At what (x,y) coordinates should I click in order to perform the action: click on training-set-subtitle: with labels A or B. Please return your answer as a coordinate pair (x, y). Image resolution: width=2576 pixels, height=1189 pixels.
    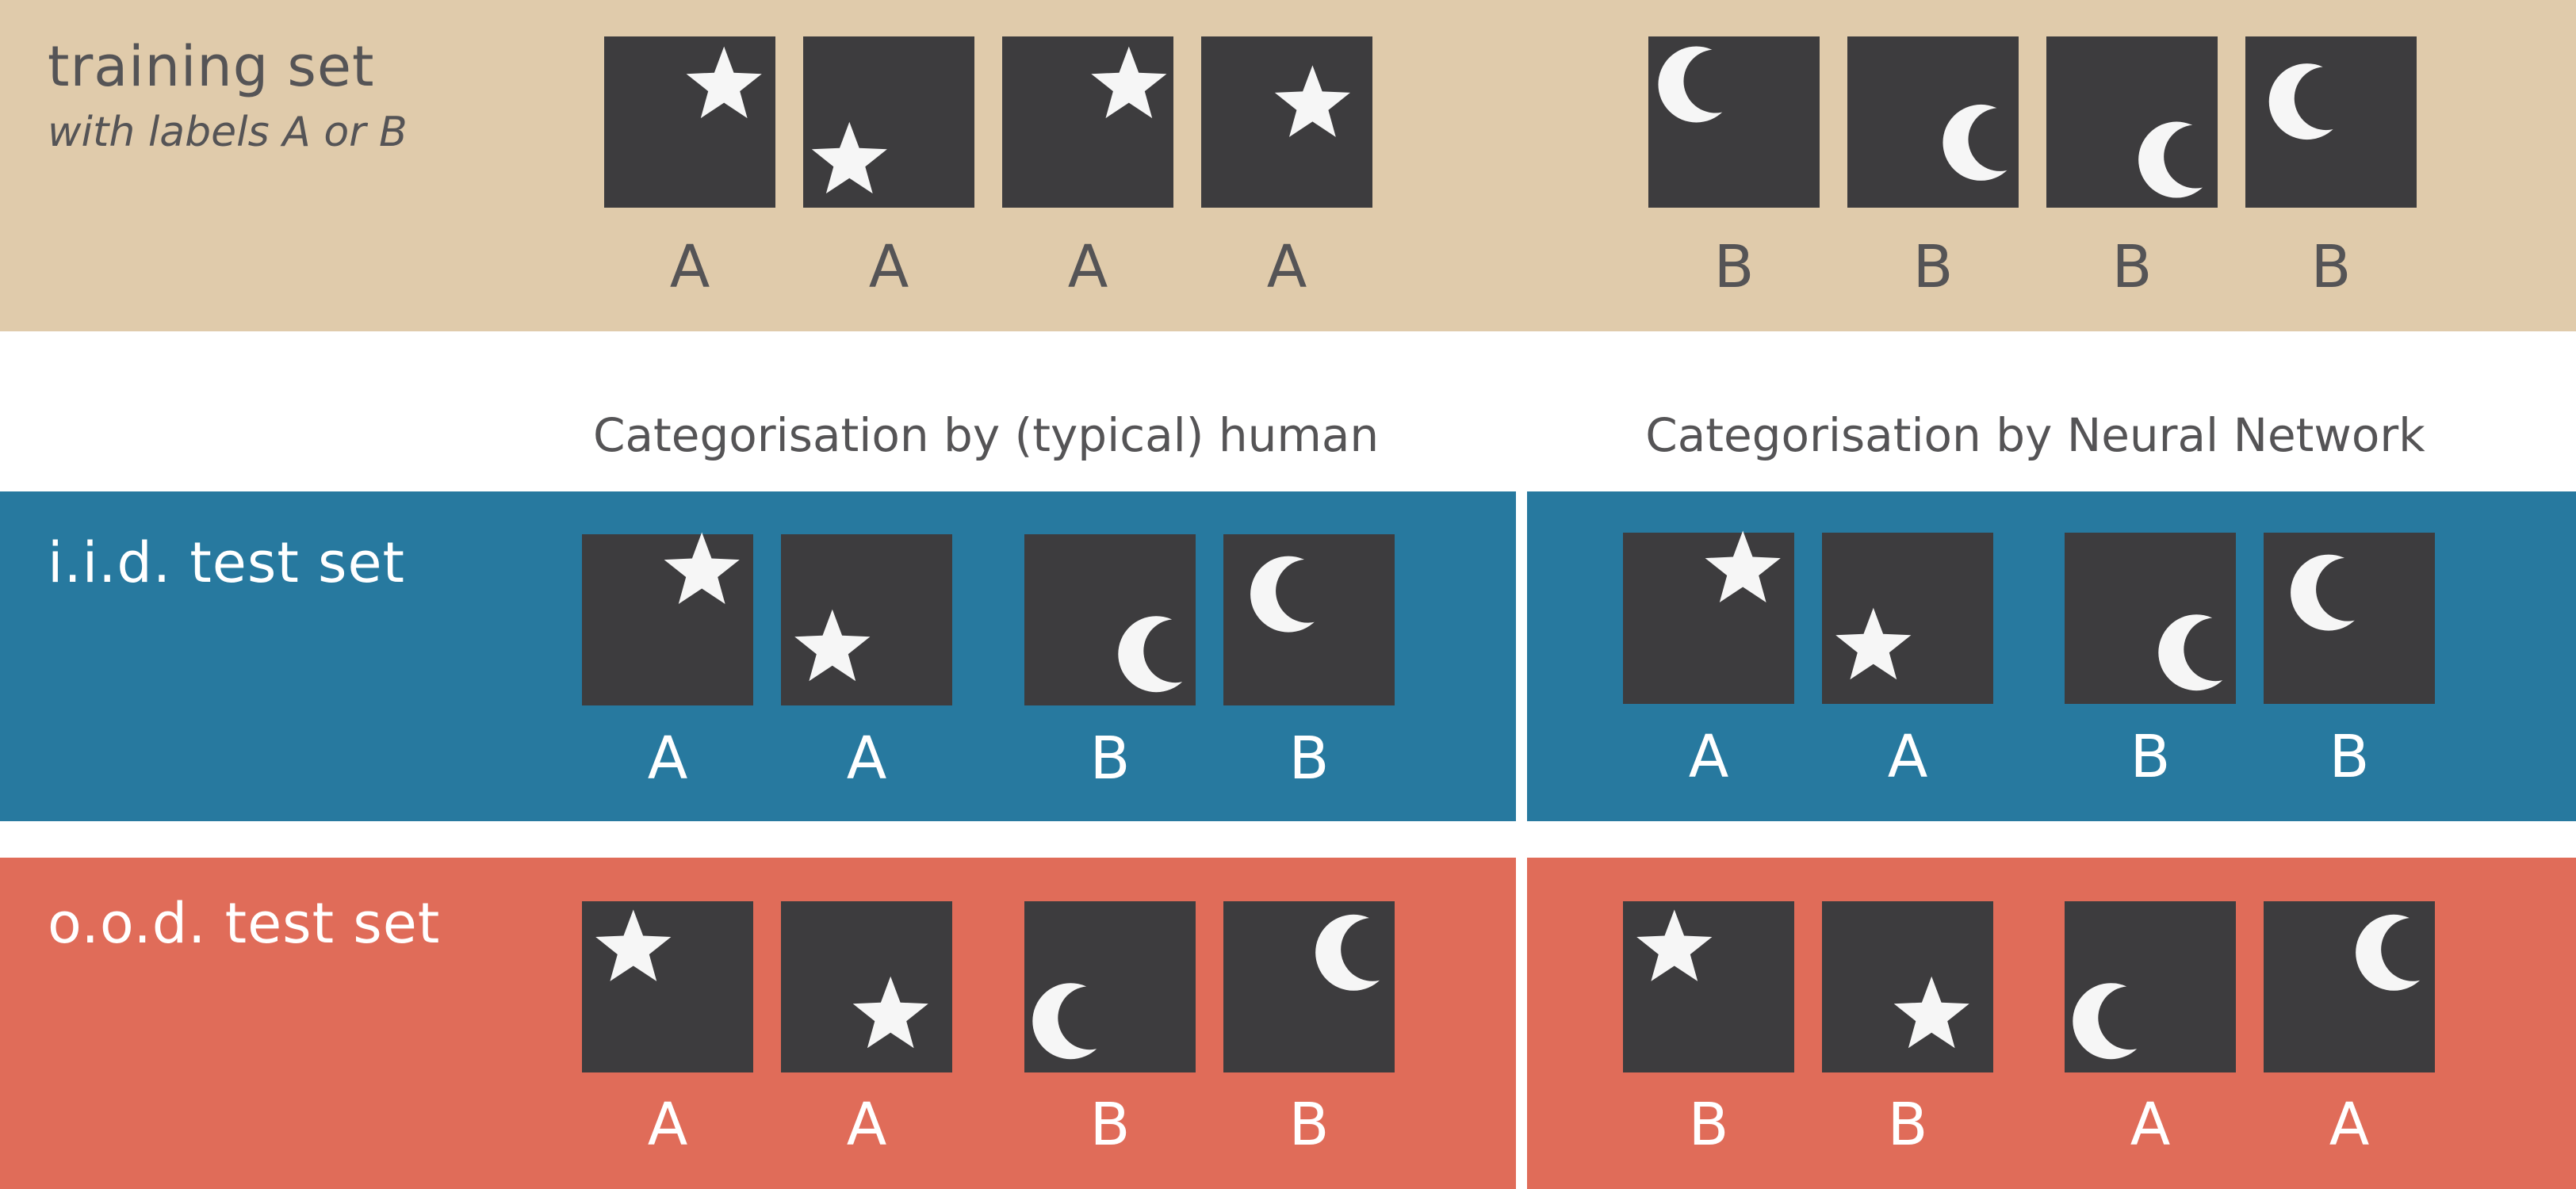
    Looking at the image, I should click on (228, 132).